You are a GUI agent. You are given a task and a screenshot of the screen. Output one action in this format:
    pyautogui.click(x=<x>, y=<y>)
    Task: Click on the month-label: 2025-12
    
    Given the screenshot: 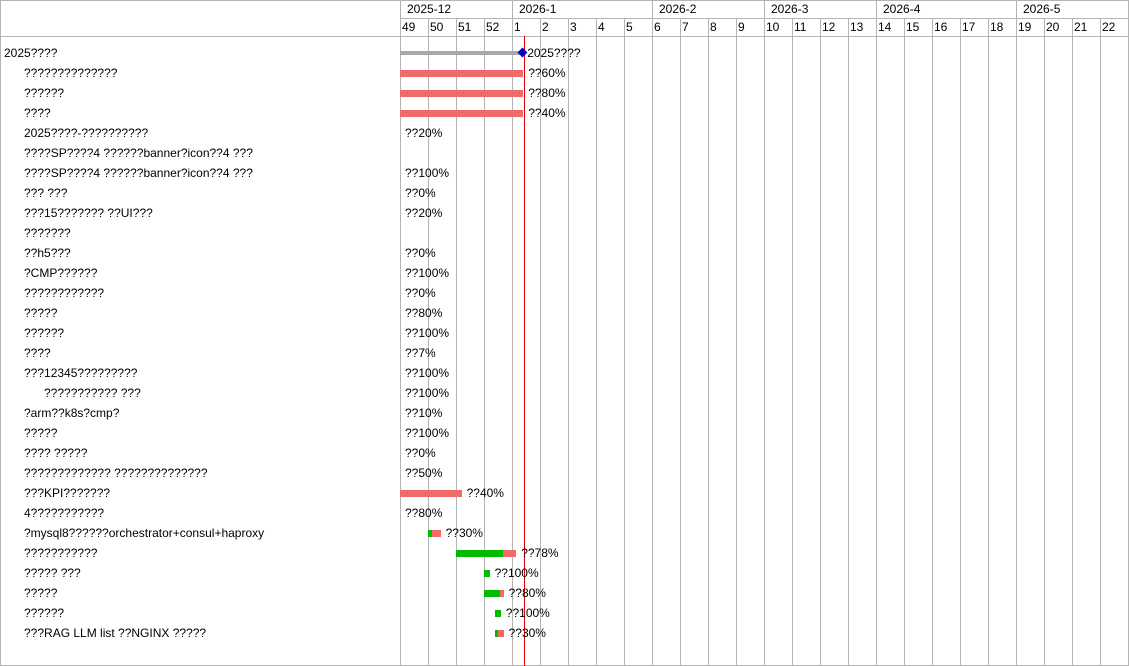 What is the action you would take?
    pyautogui.click(x=429, y=9)
    